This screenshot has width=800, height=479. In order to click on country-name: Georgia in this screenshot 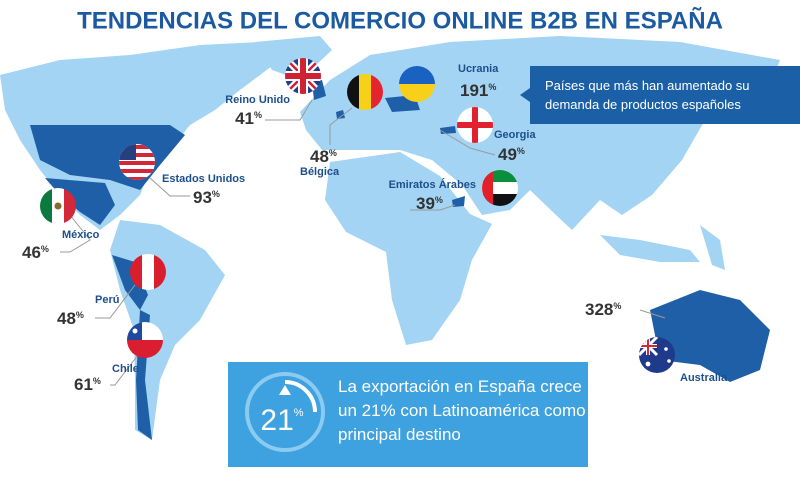, I will do `click(515, 135)`.